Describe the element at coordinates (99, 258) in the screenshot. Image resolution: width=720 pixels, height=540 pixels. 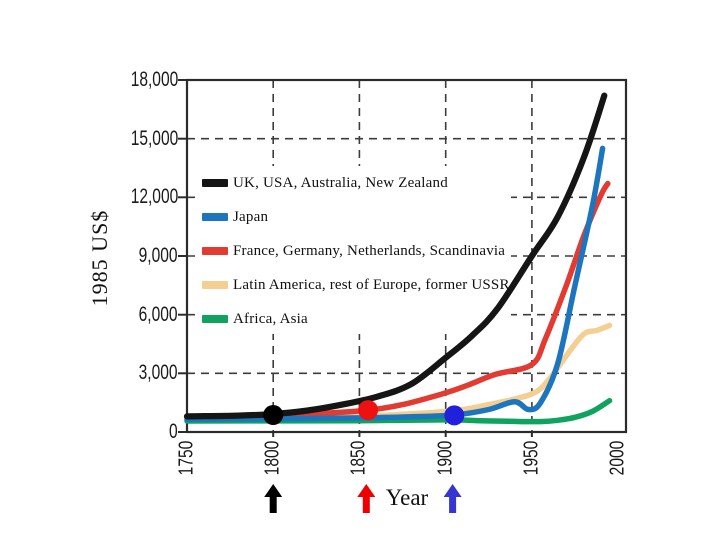
I see `y-axis-title: 1985 US$` at that location.